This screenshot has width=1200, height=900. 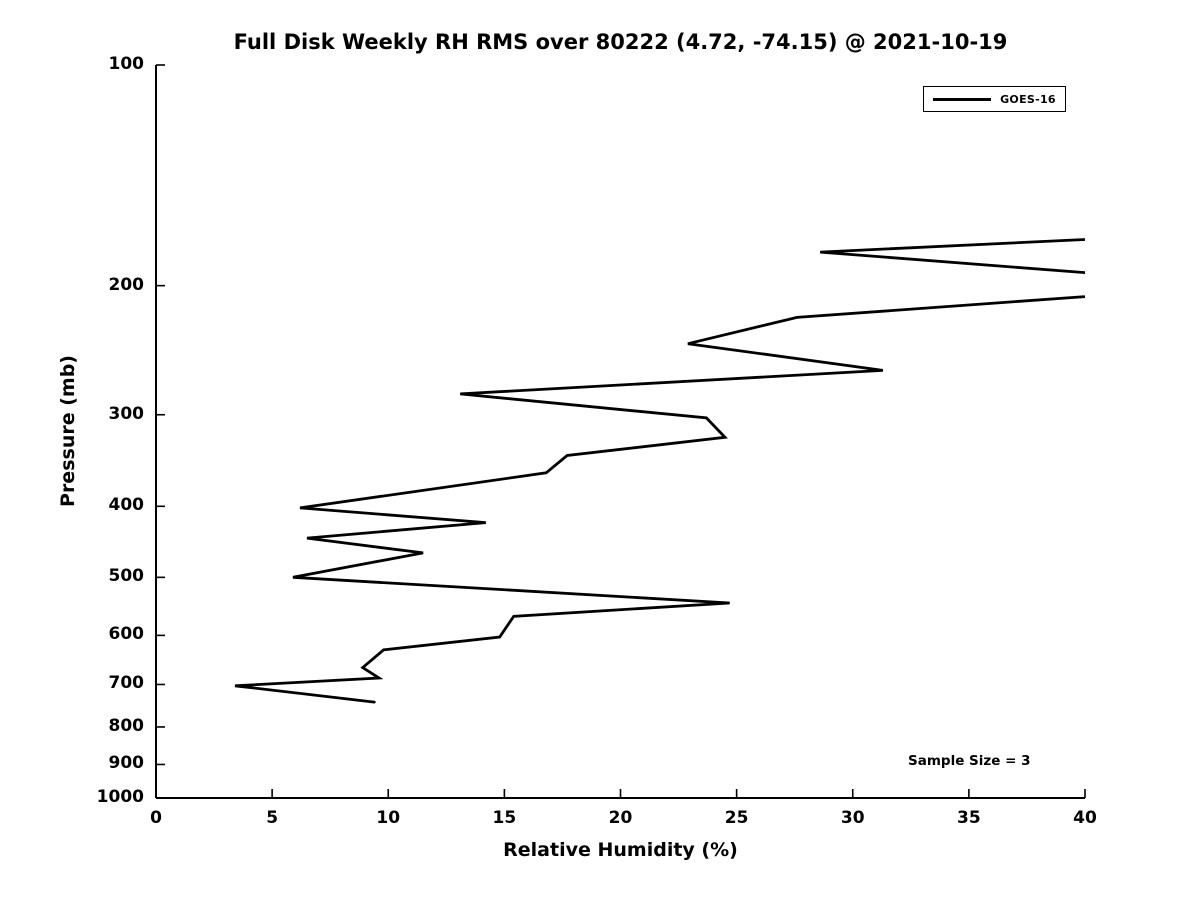 What do you see at coordinates (126, 505) in the screenshot?
I see `y-tick-label: 400` at bounding box center [126, 505].